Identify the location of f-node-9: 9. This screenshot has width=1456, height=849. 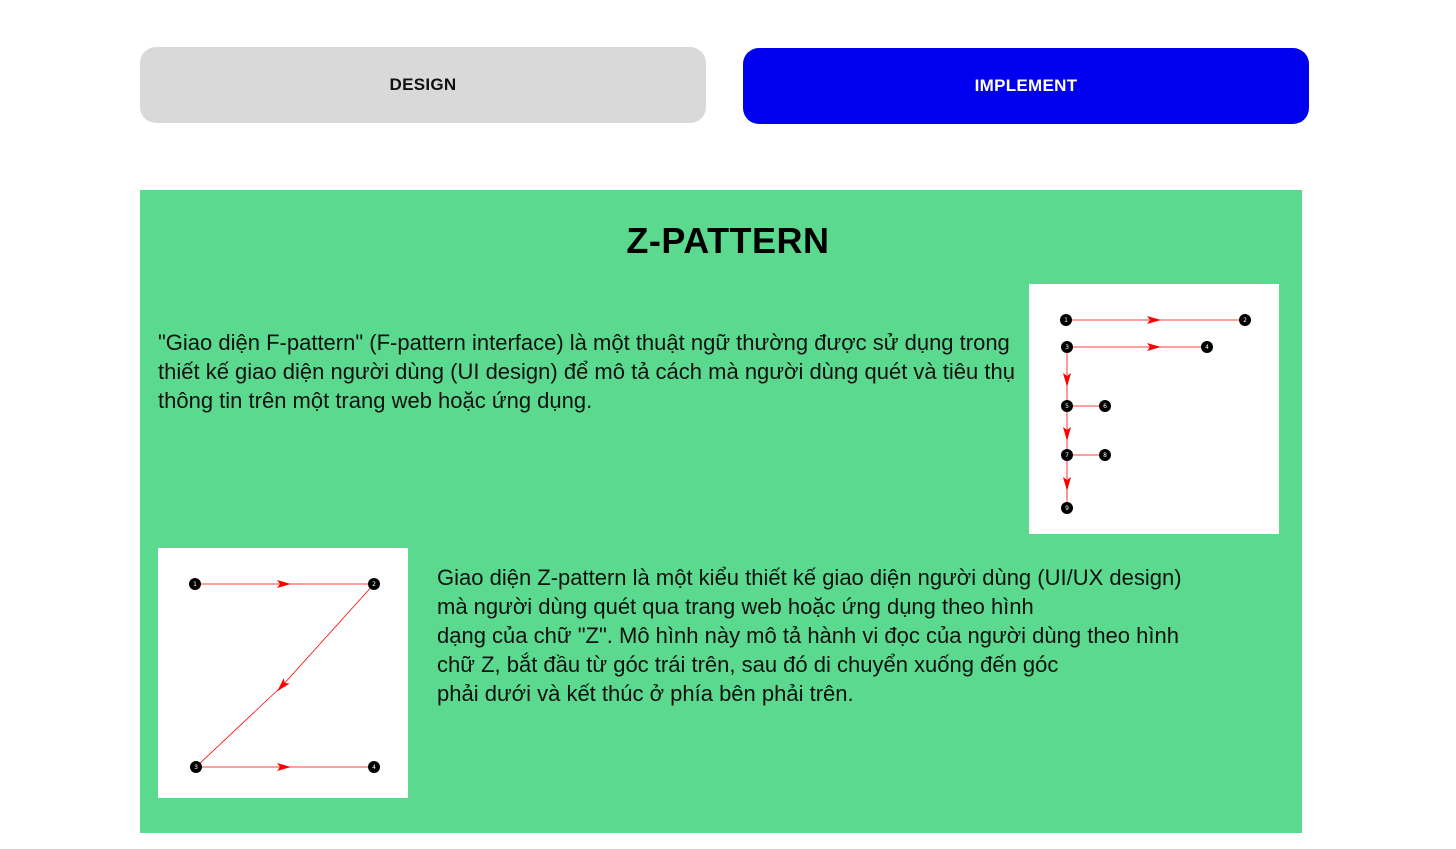
(1067, 508).